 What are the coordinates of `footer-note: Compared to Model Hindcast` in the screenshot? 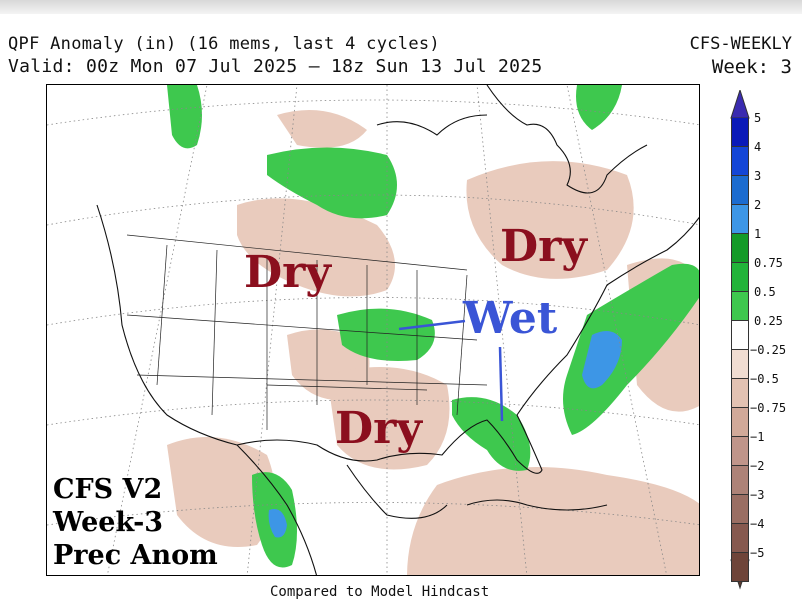 It's located at (380, 592).